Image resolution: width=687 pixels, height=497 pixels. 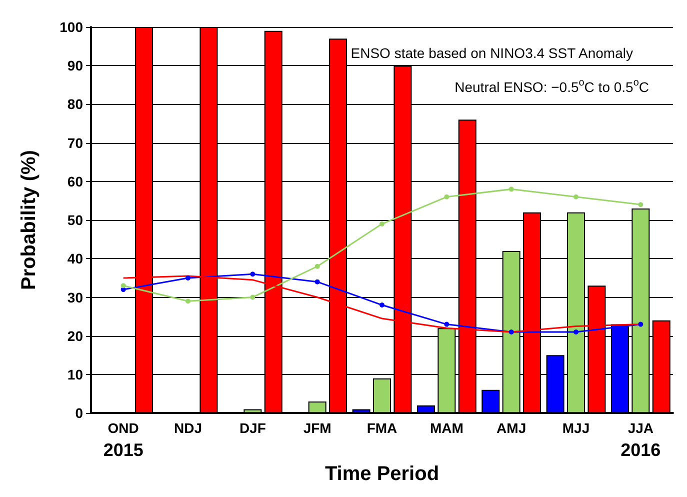 What do you see at coordinates (317, 428) in the screenshot?
I see `x-tick-label: JFM` at bounding box center [317, 428].